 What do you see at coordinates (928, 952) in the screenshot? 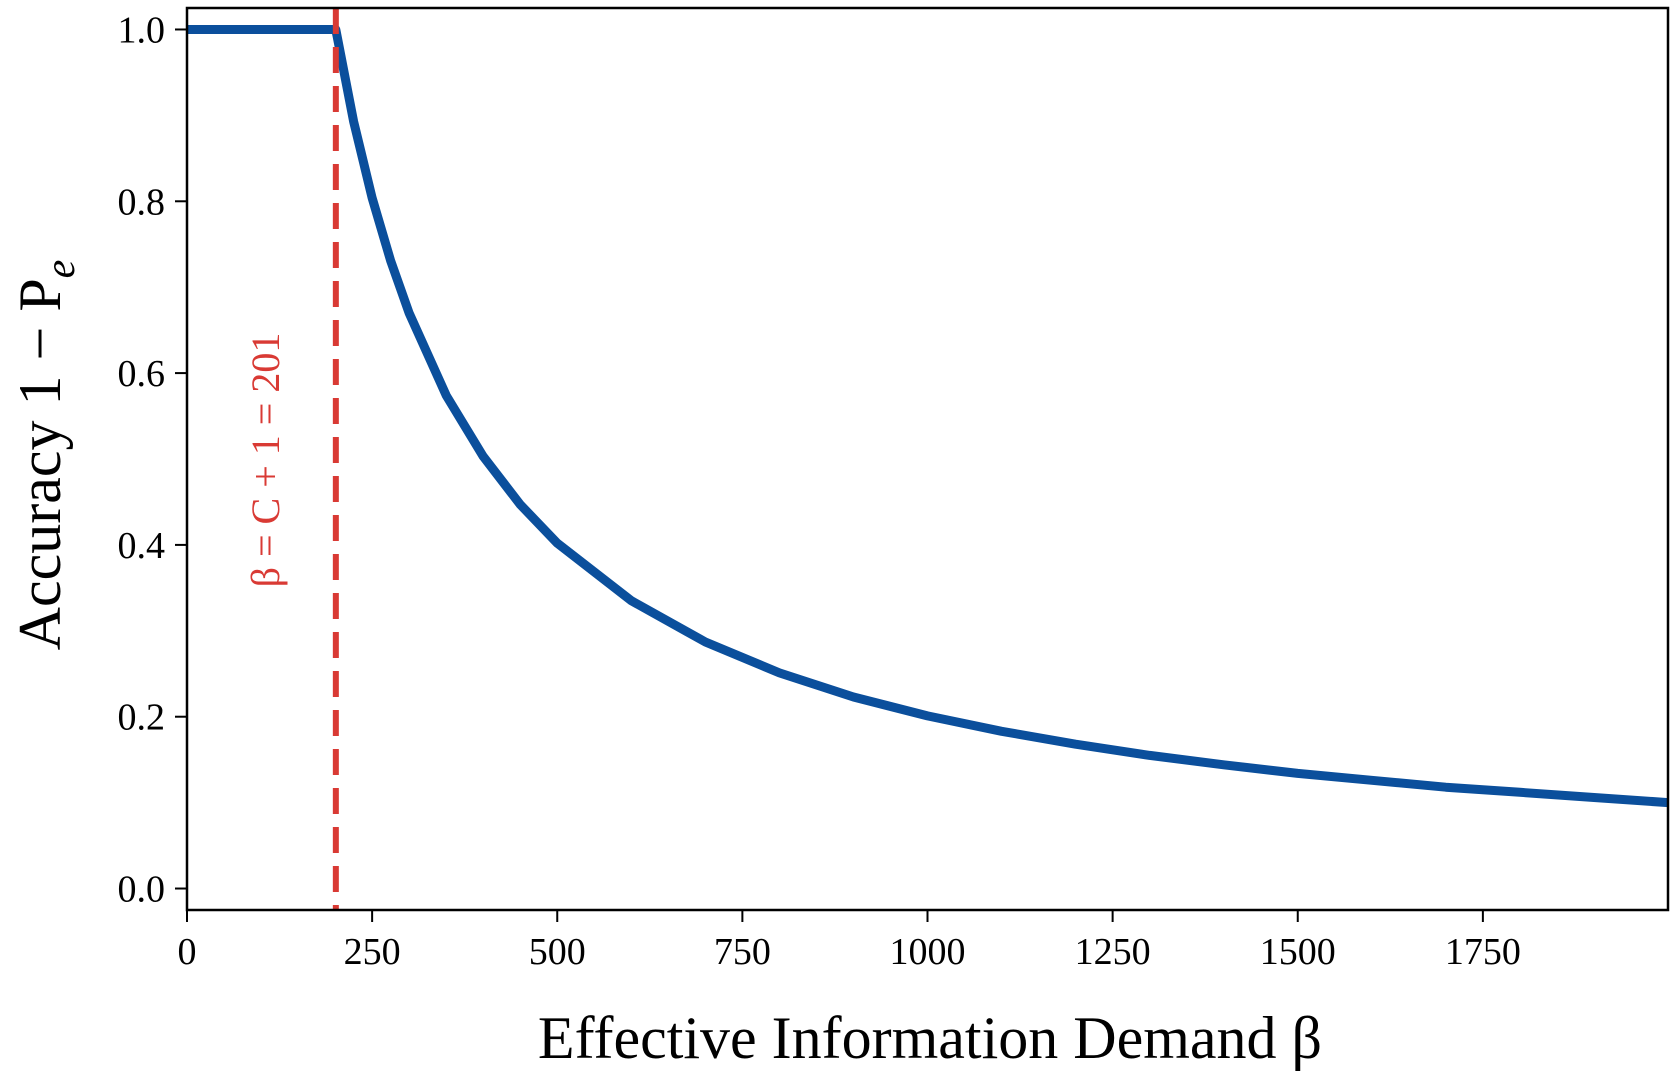
I see `x-tick-label: 1000` at bounding box center [928, 952].